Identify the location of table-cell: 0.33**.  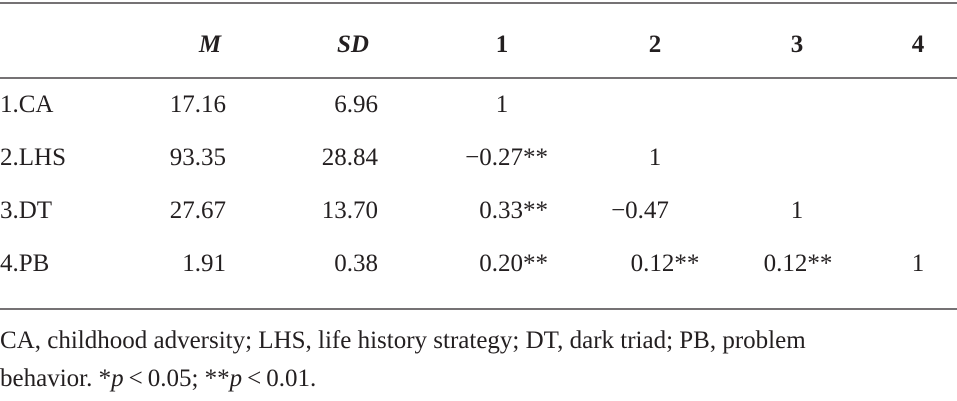
(513, 210).